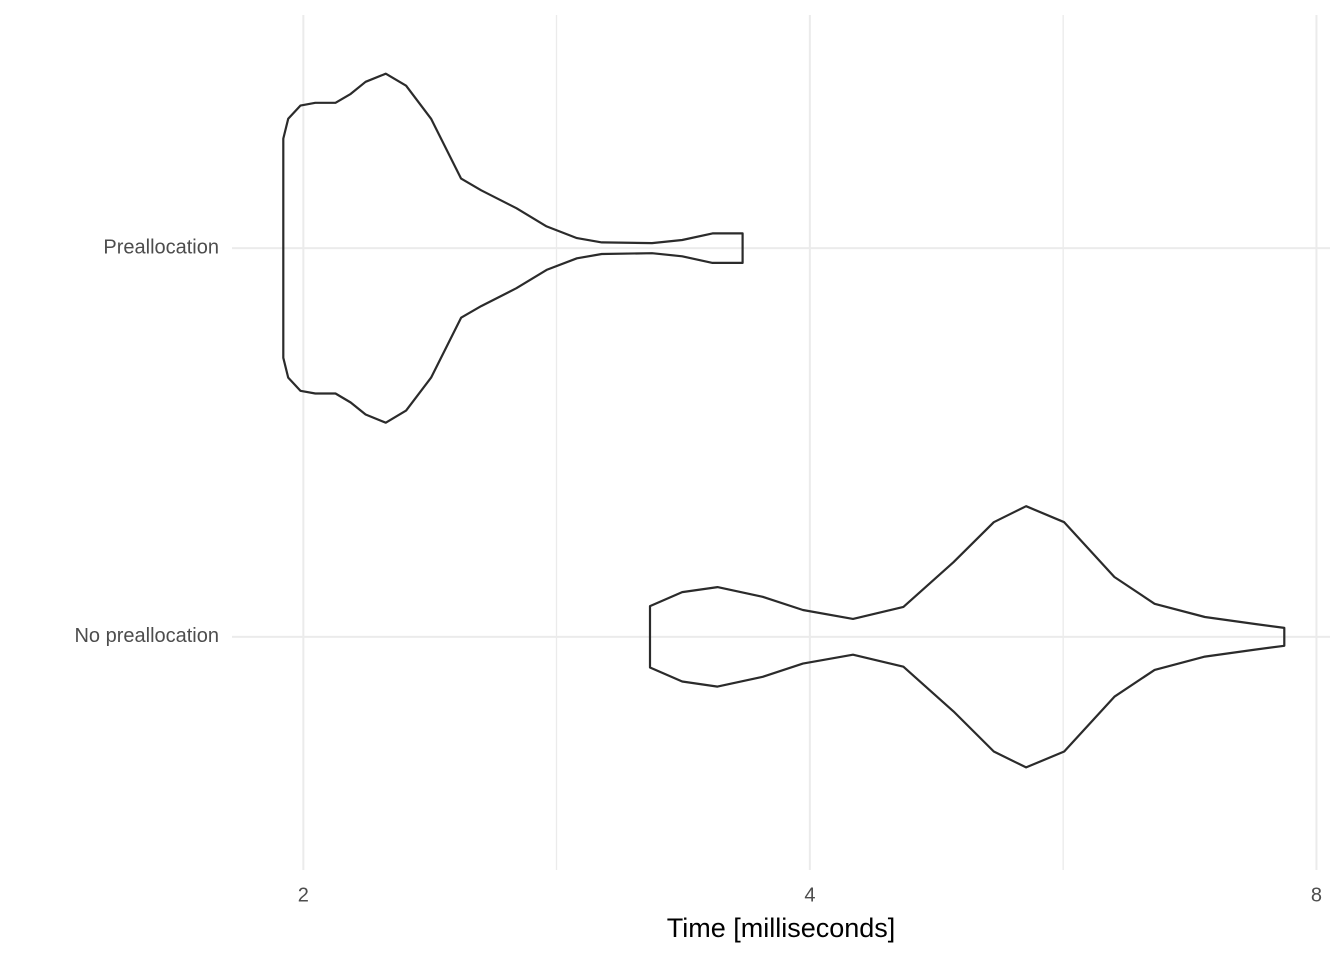 Image resolution: width=1344 pixels, height=965 pixels. Describe the element at coordinates (781, 928) in the screenshot. I see `x-axis-label: Time [milliseconds]` at that location.